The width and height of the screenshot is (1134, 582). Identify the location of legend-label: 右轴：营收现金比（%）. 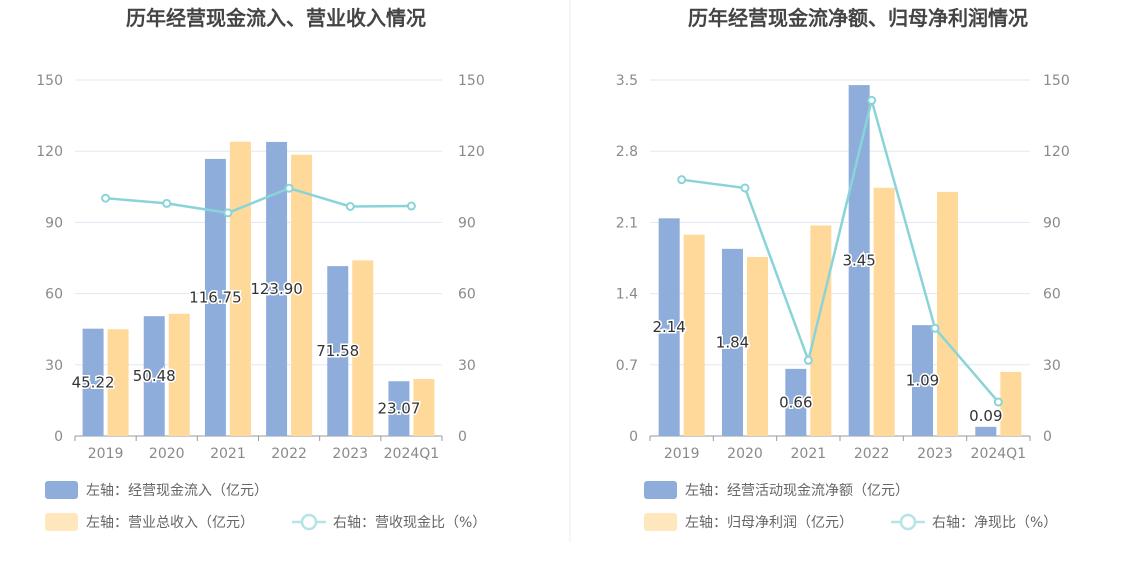
(409, 523).